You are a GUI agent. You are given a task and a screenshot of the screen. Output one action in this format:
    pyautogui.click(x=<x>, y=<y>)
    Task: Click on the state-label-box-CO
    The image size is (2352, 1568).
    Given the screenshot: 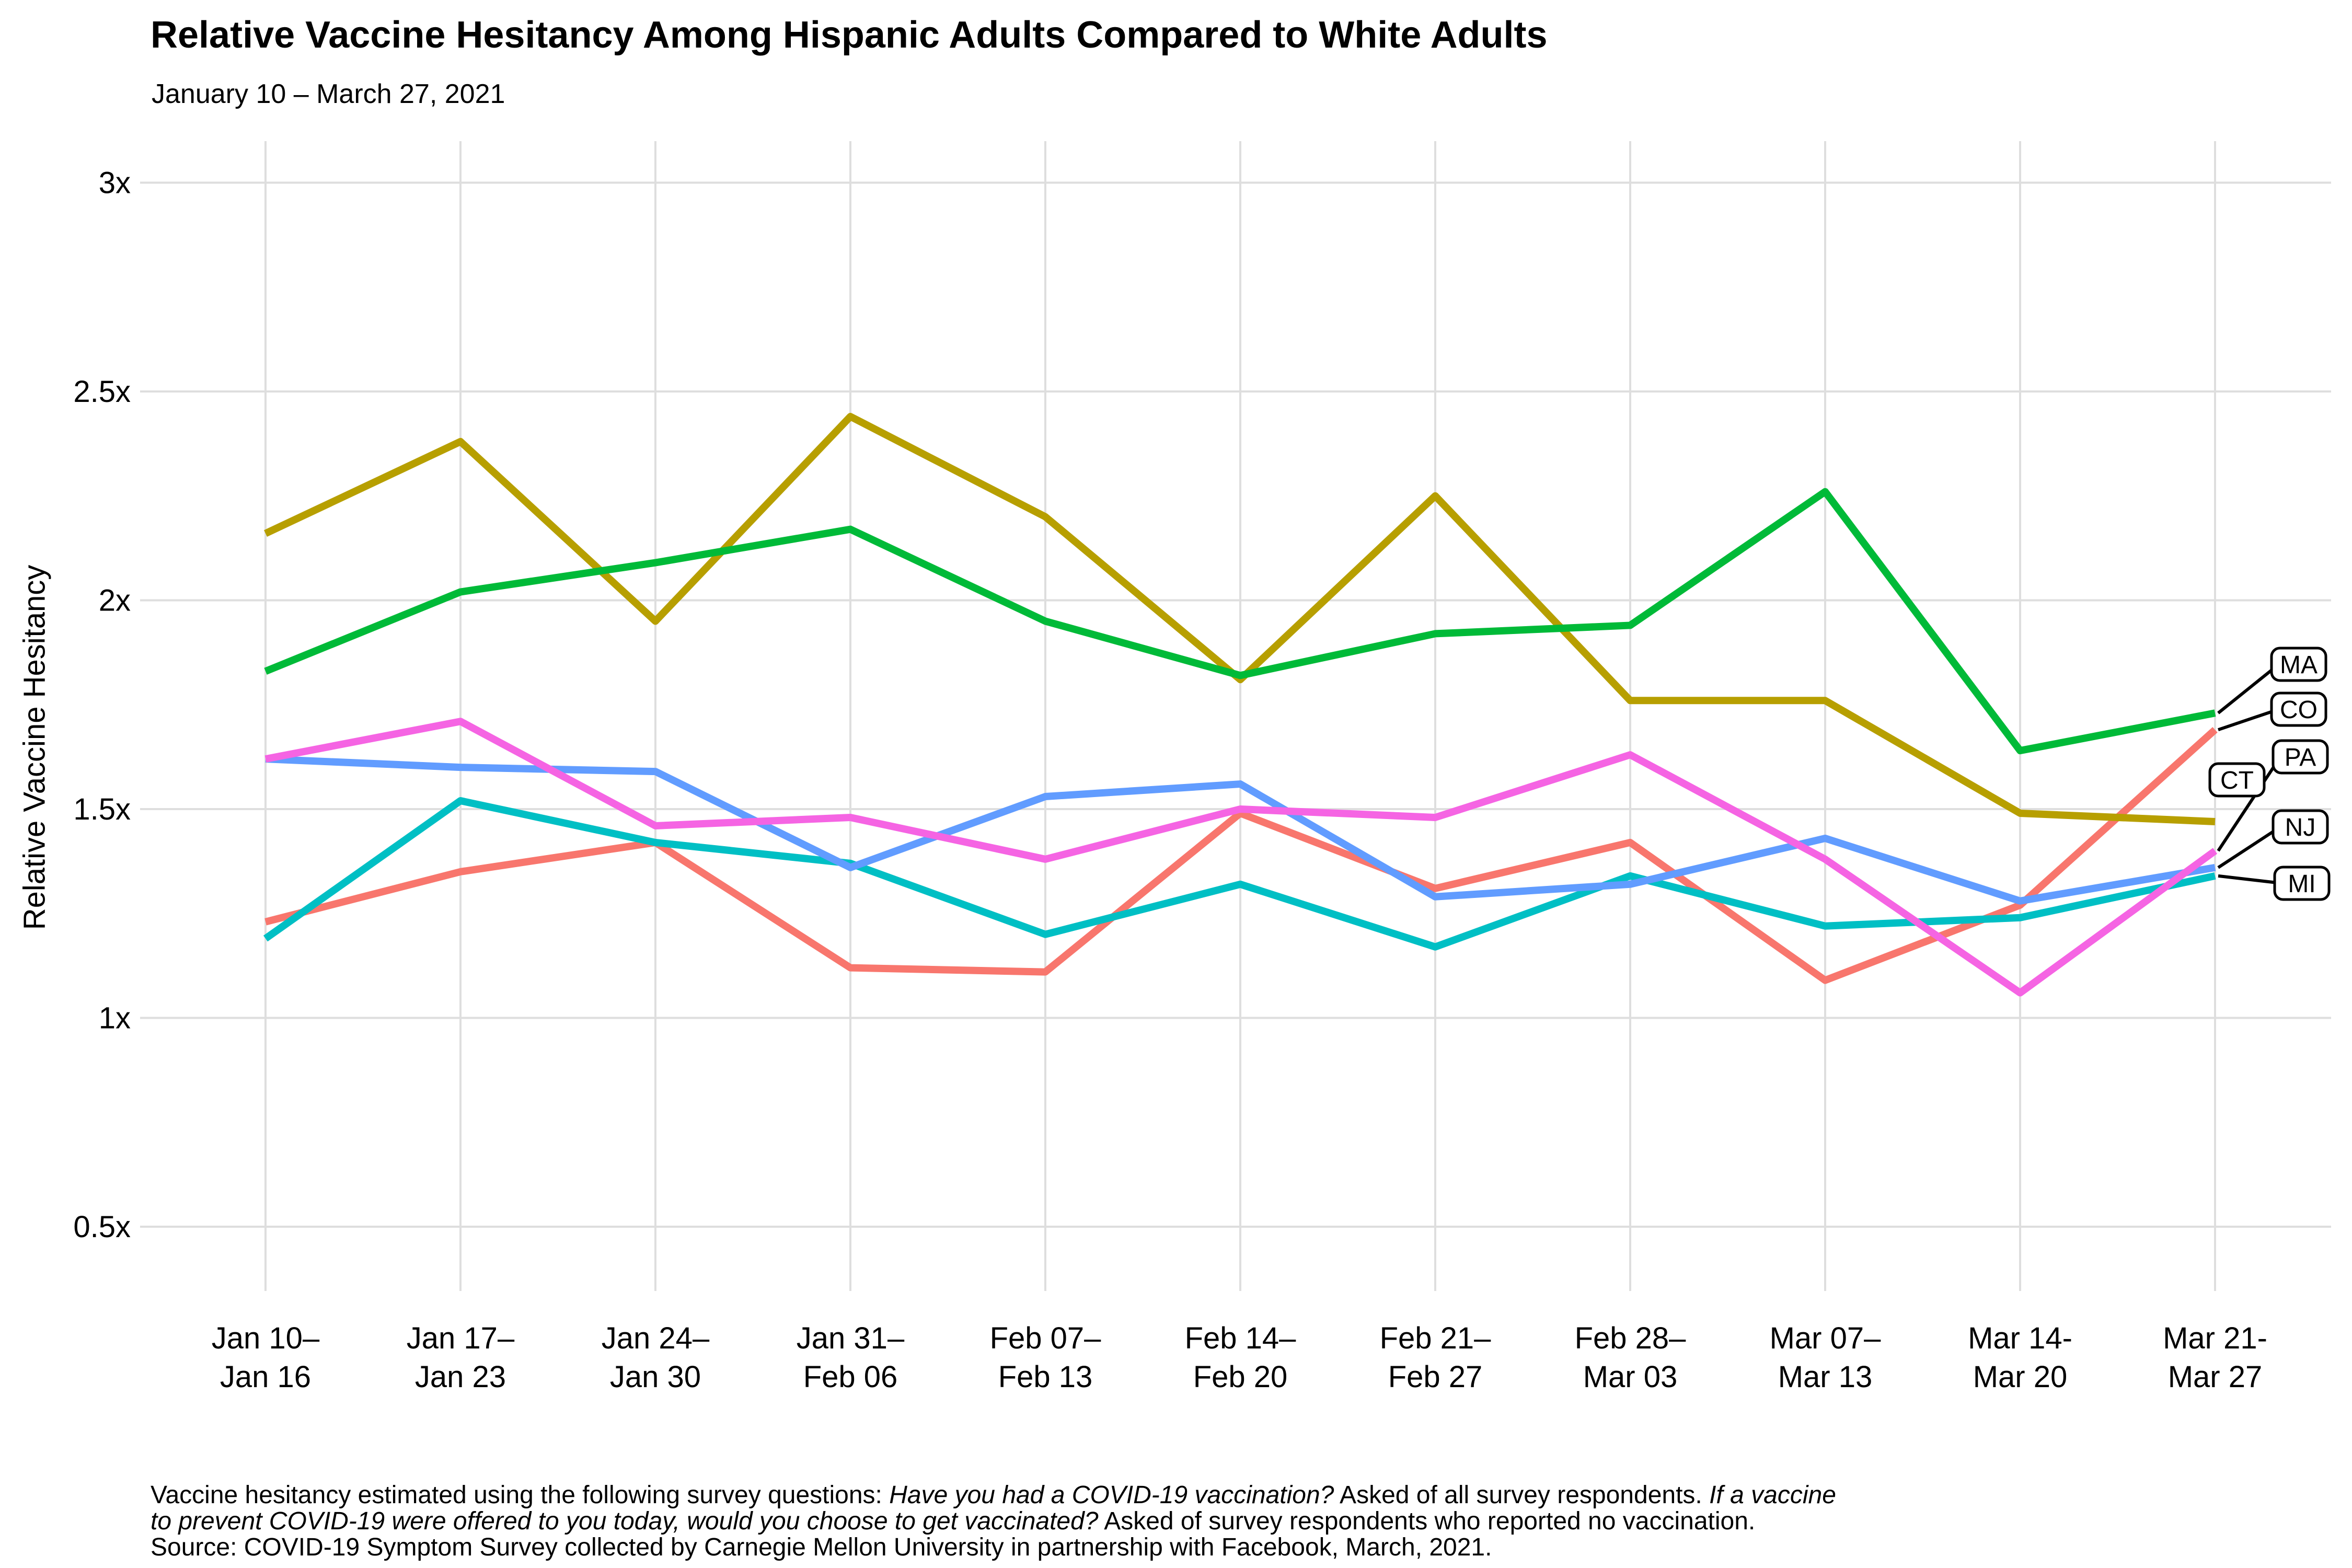 What is the action you would take?
    pyautogui.click(x=2298, y=709)
    